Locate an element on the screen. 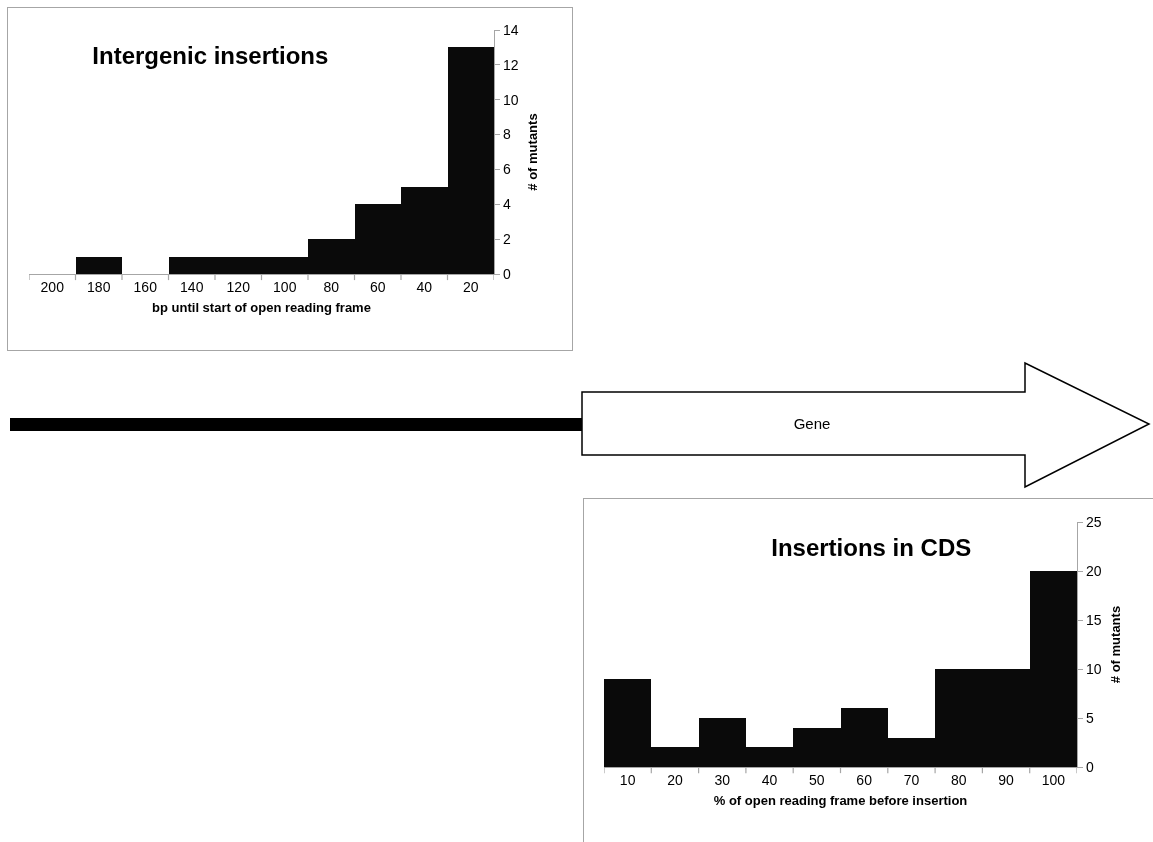 Image resolution: width=1153 pixels, height=842 pixels. x-tick-label: 50 is located at coordinates (817, 780).